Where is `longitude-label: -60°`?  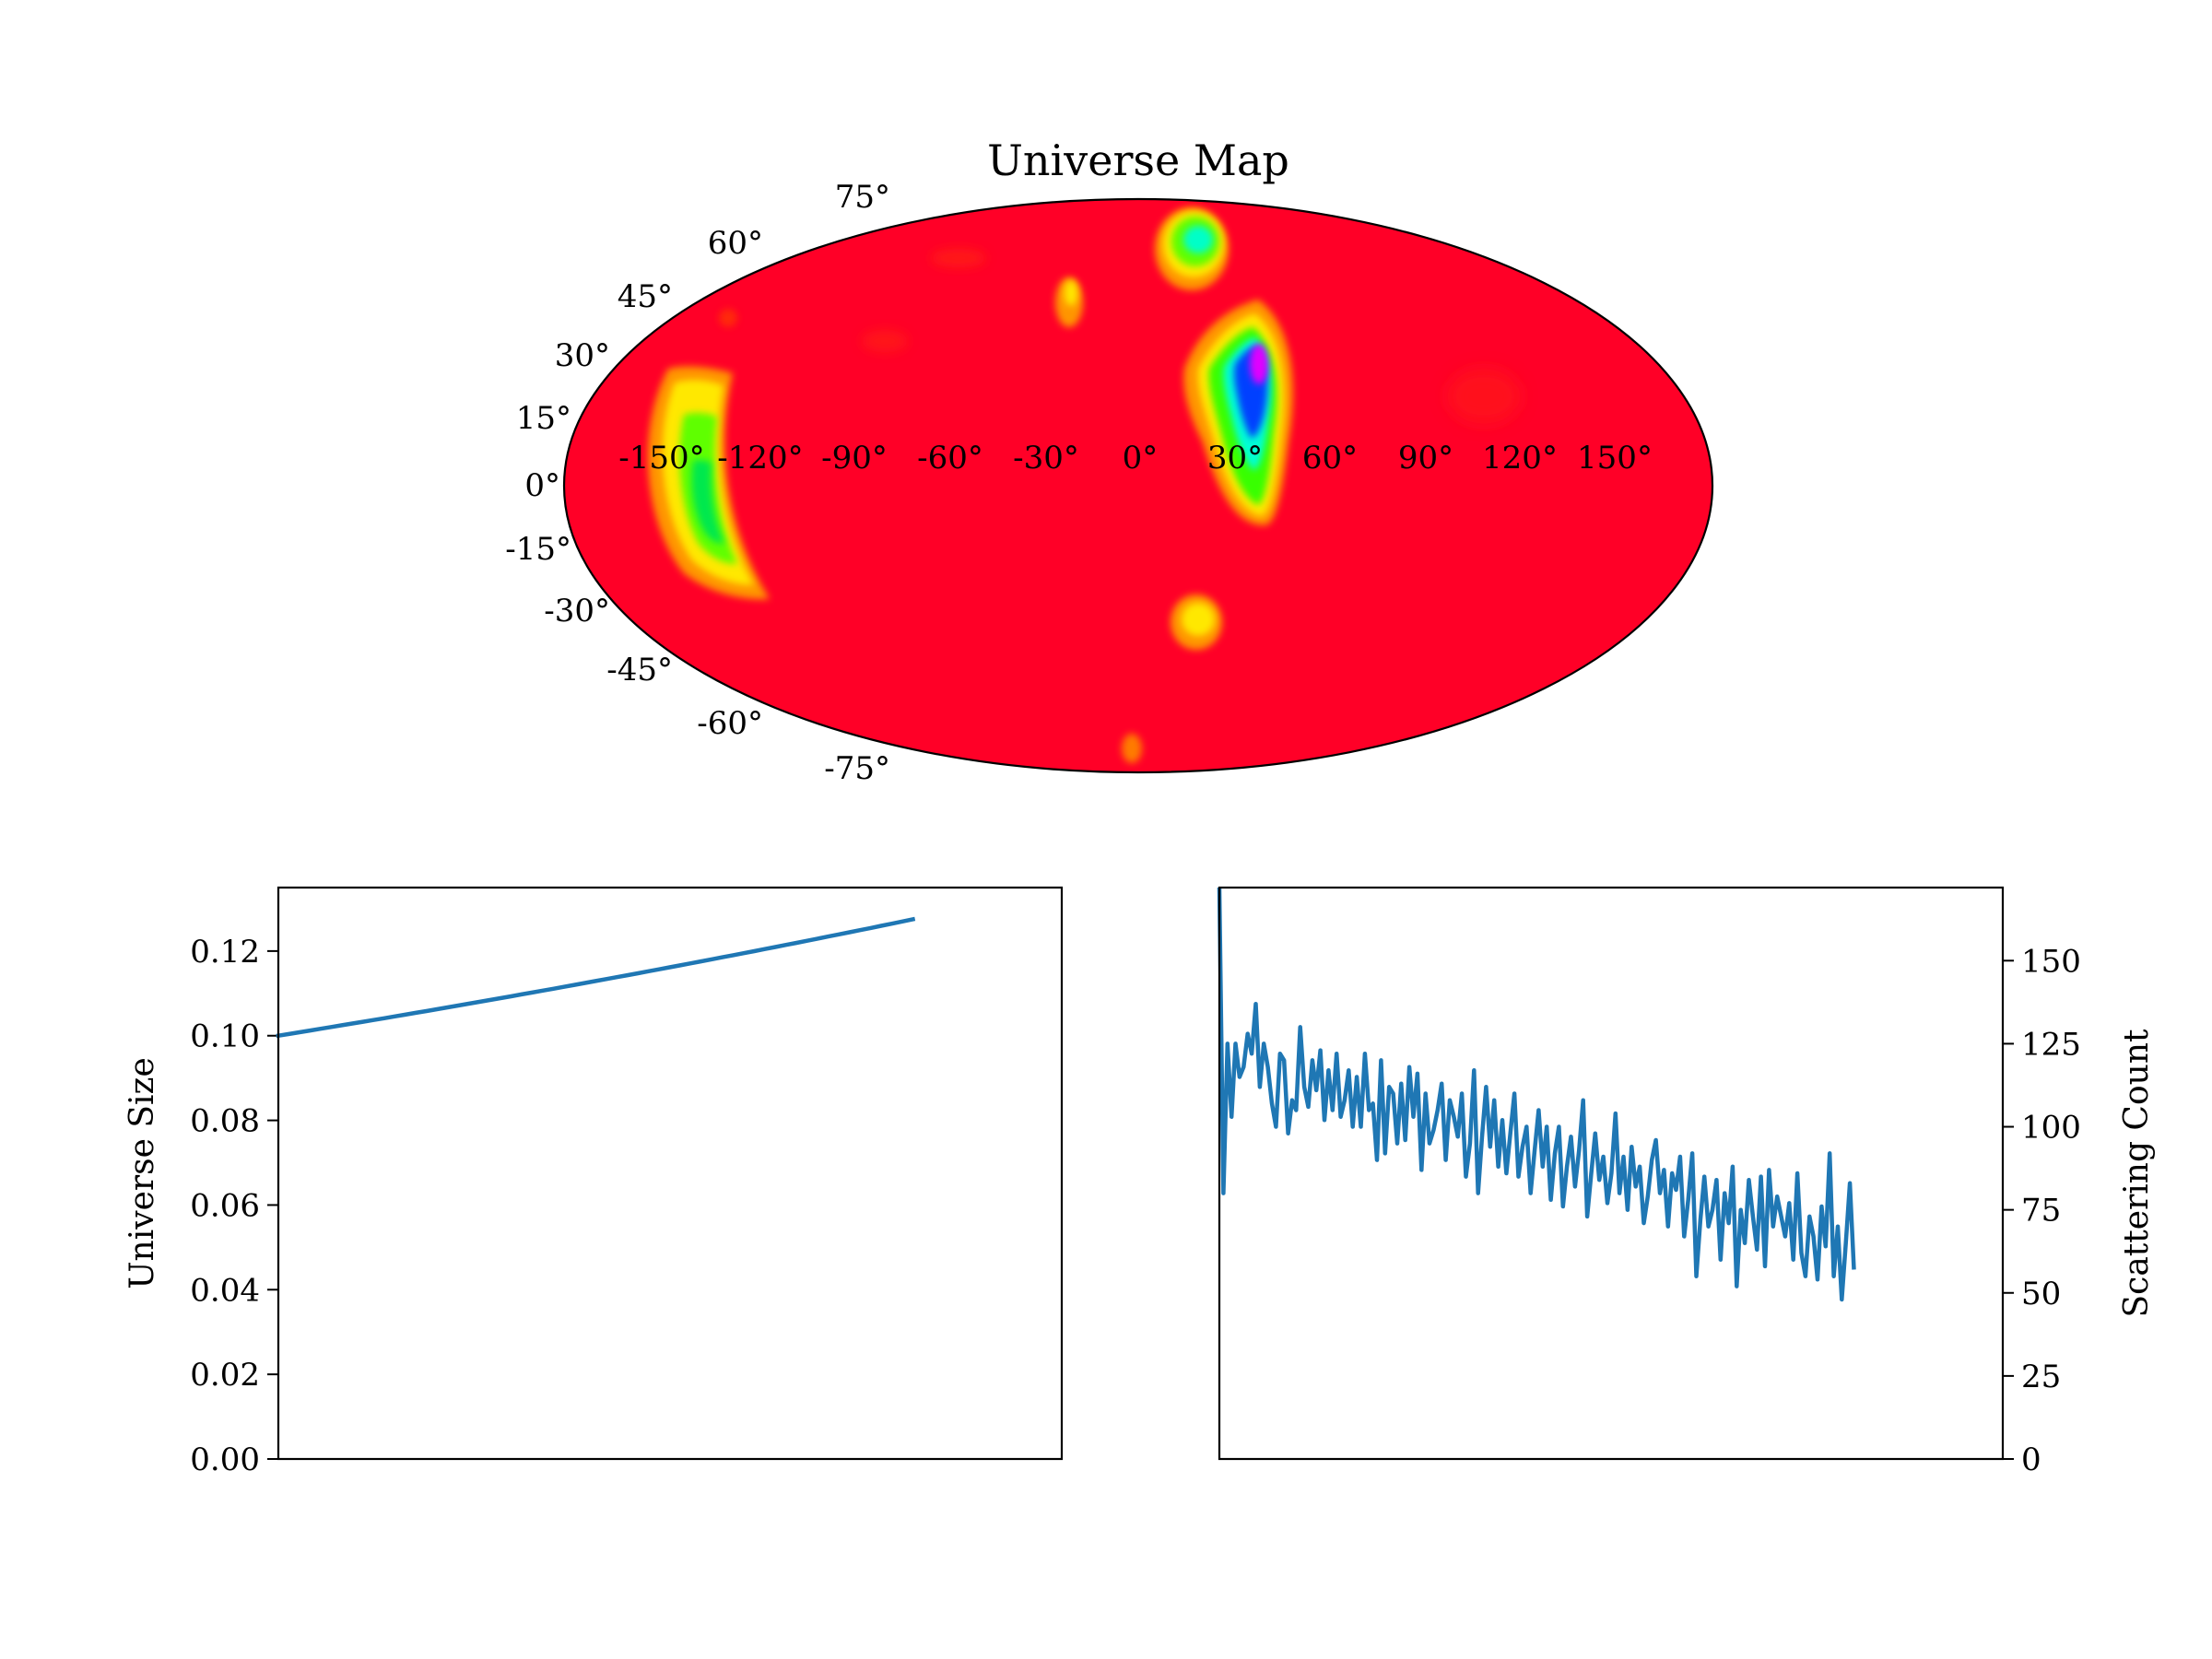
longitude-label: -60° is located at coordinates (950, 458).